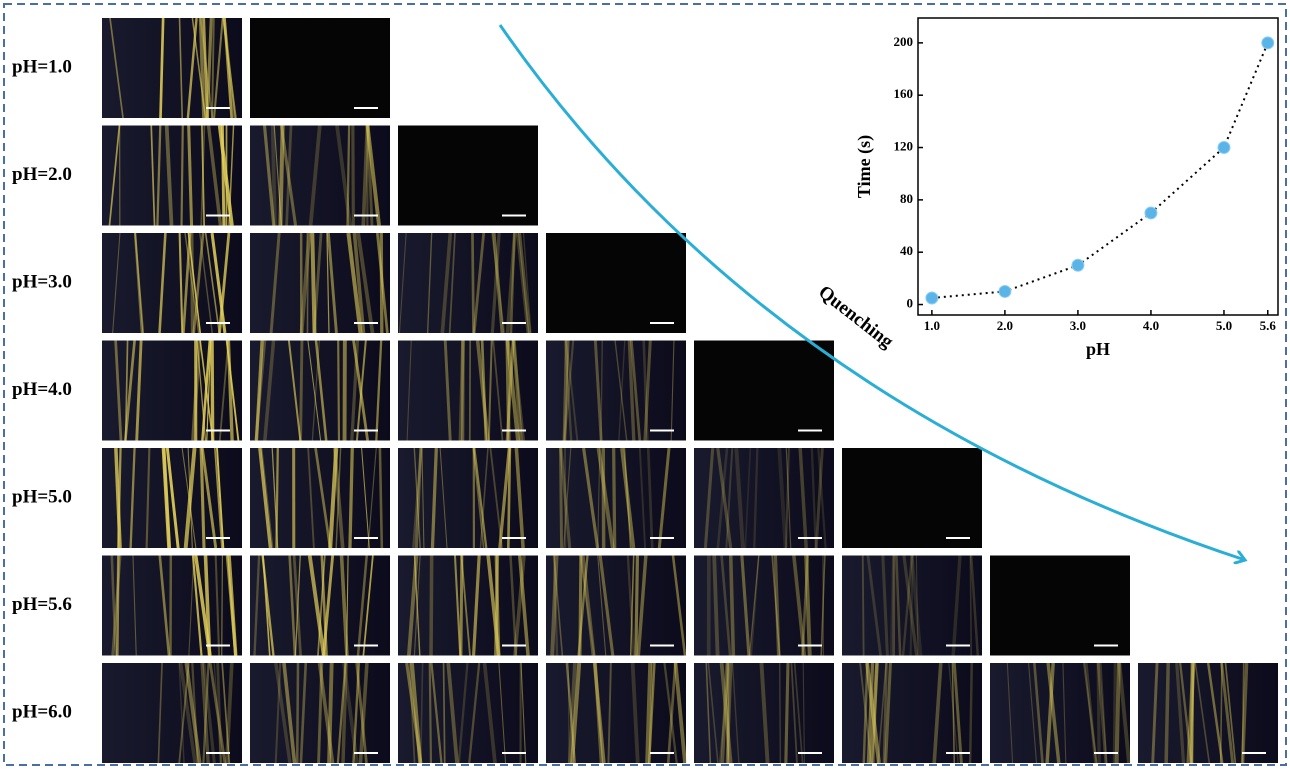 Image resolution: width=1290 pixels, height=769 pixels. Describe the element at coordinates (1078, 325) in the screenshot. I see `x-tick-label: 3.0` at that location.